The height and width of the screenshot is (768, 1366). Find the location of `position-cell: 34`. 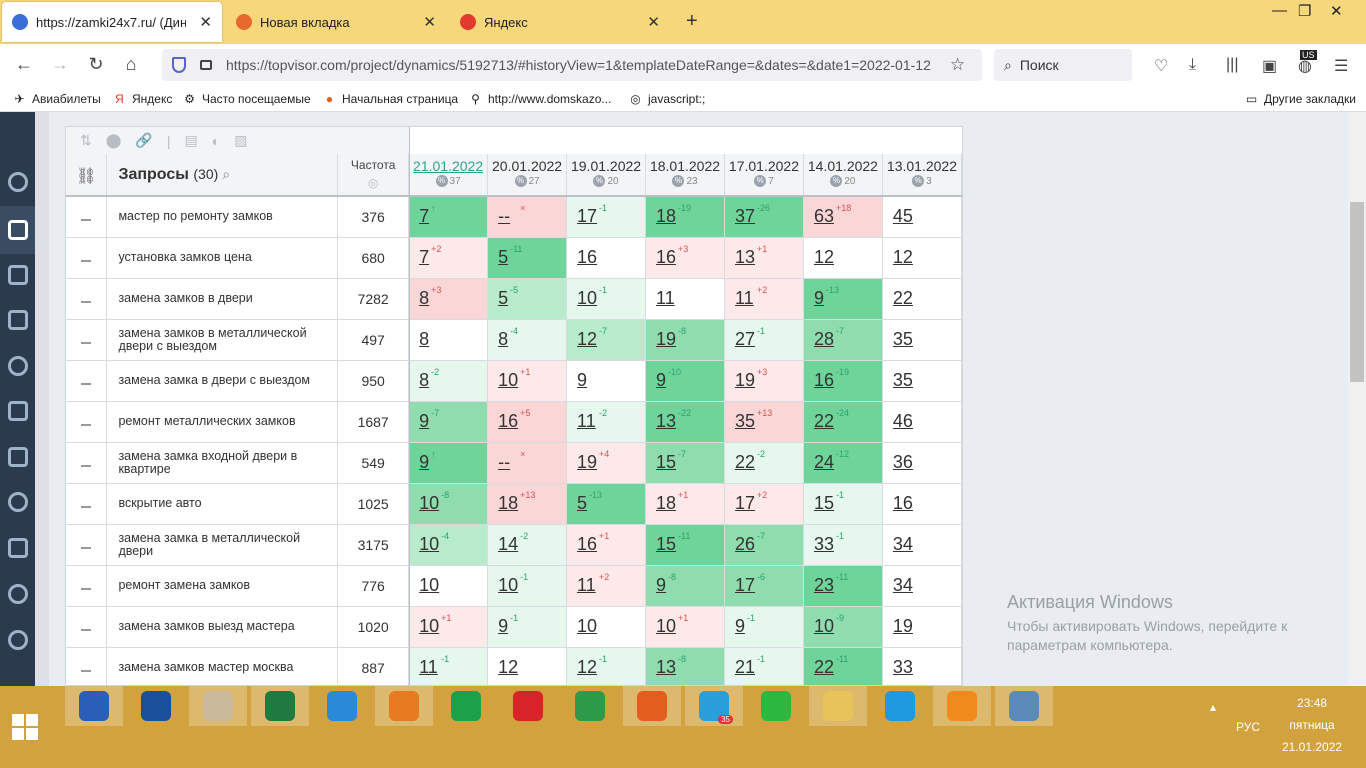

position-cell: 34 is located at coordinates (922, 586).